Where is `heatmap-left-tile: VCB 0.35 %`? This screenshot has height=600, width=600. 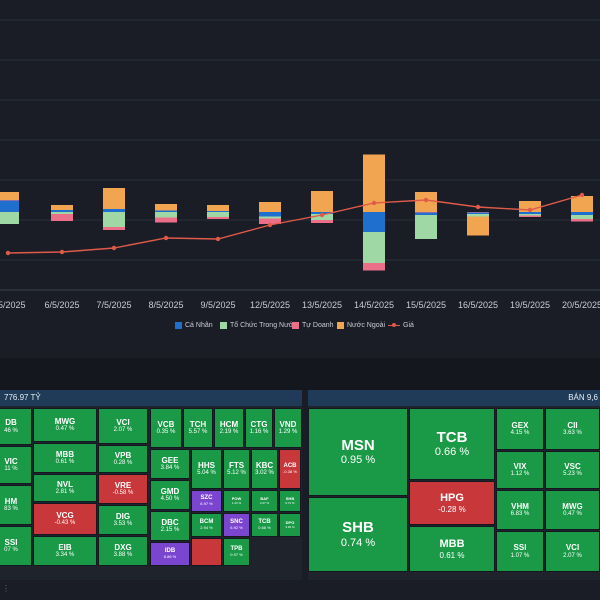 heatmap-left-tile: VCB 0.35 % is located at coordinates (166, 428).